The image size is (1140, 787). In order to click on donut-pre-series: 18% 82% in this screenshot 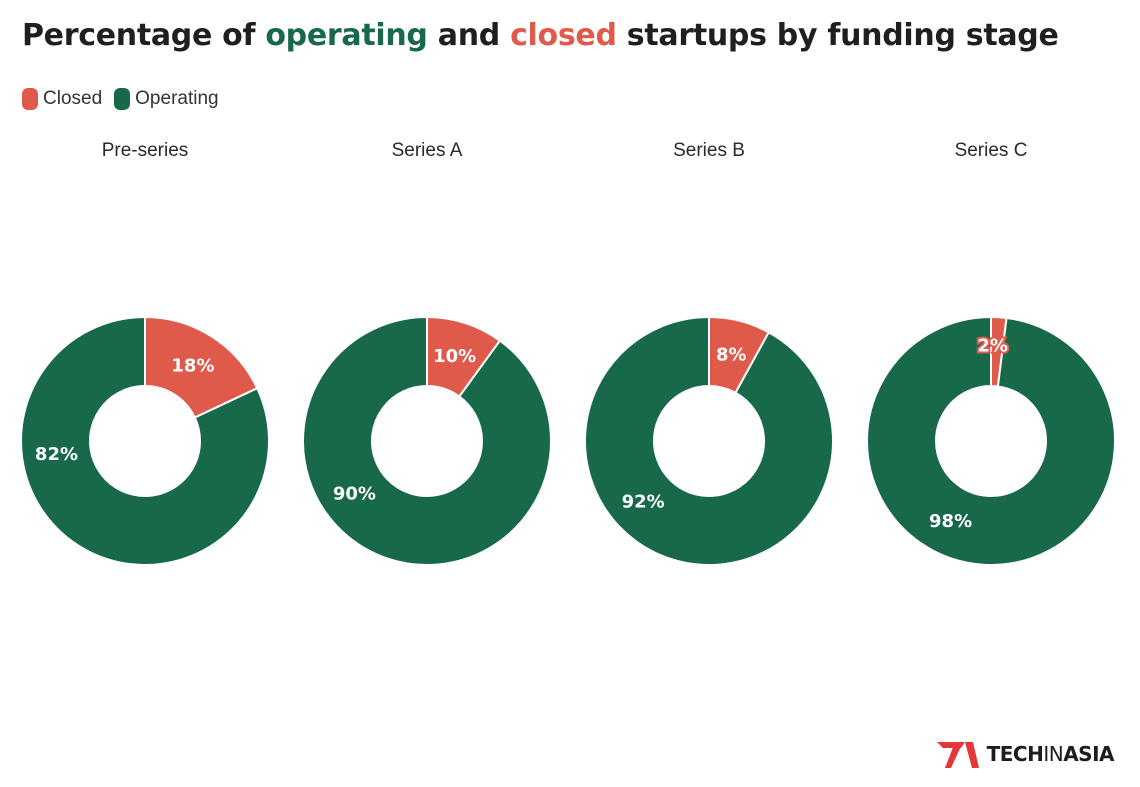, I will do `click(145, 440)`.